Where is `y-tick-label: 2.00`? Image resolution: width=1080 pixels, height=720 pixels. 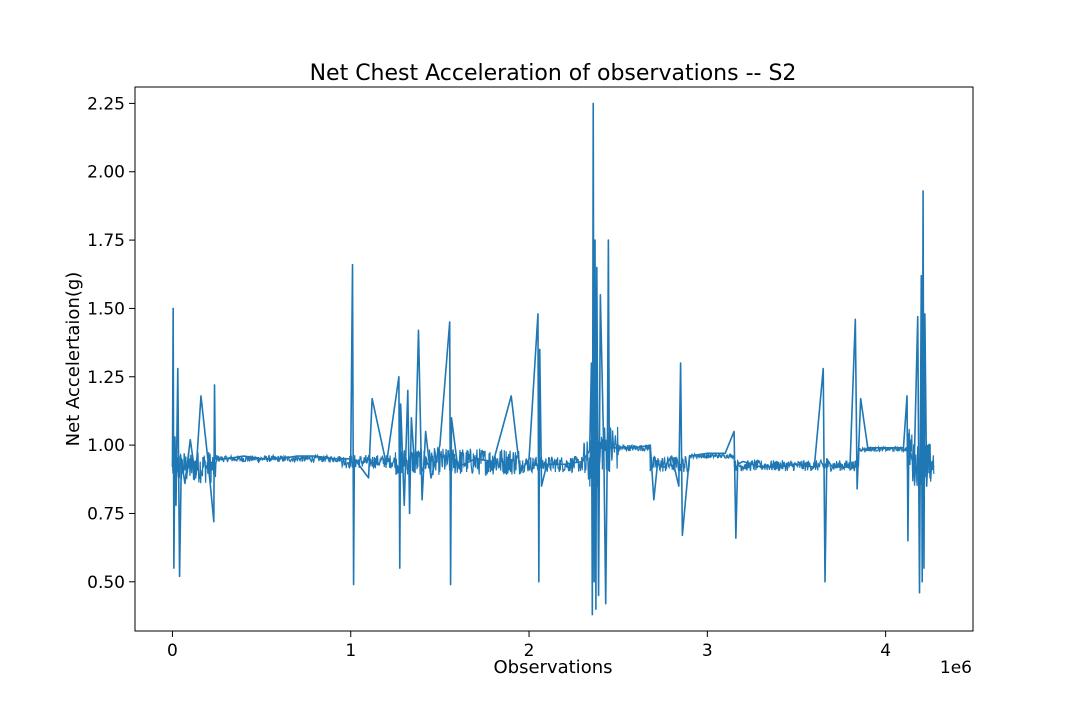
y-tick-label: 2.00 is located at coordinates (106, 173).